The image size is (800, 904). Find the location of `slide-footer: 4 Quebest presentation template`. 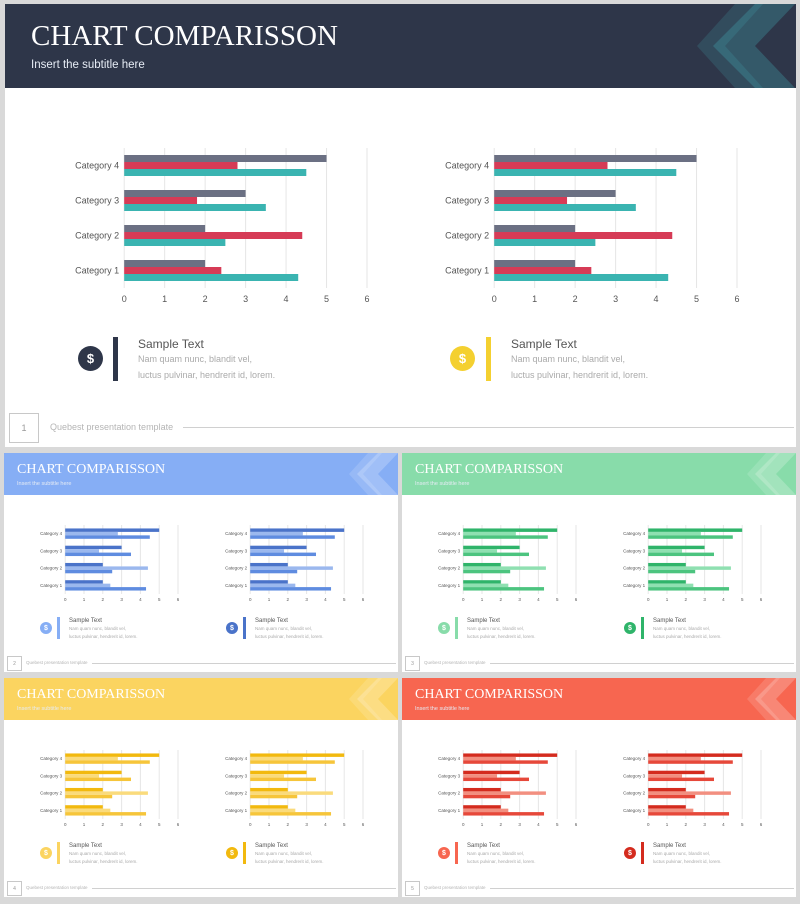

slide-footer: 4 Quebest presentation template is located at coordinates (201, 888).